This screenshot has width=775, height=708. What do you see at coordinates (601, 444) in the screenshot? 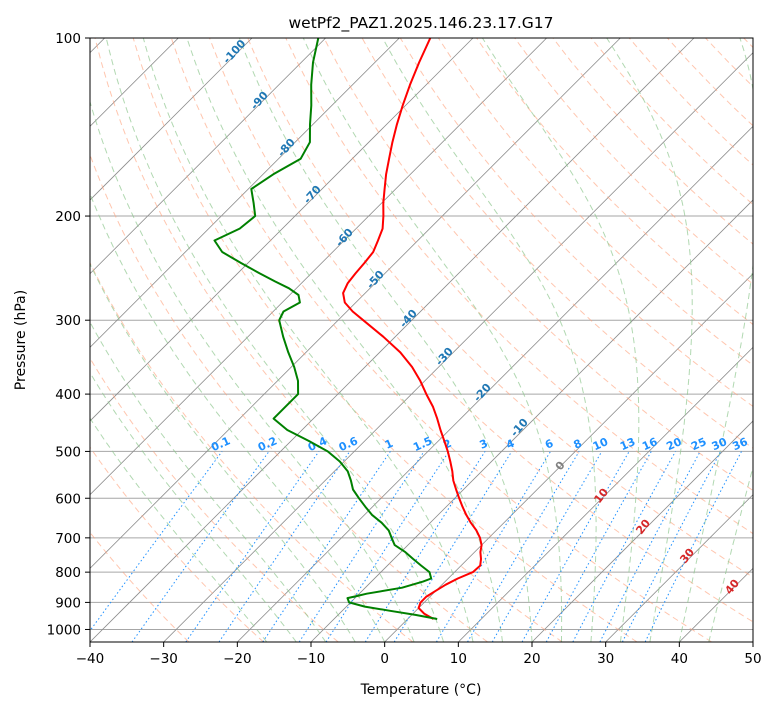
I see `mixing-ratio-label: 10` at bounding box center [601, 444].